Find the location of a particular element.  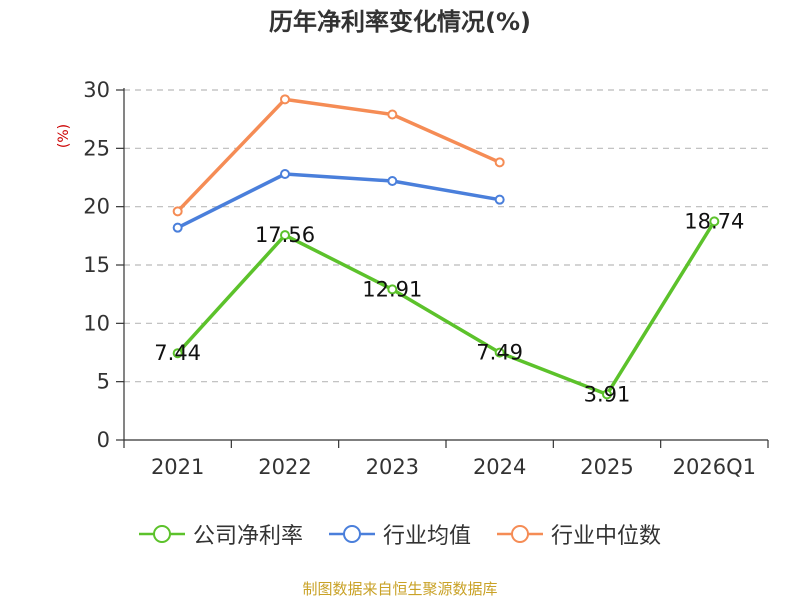

y-tick-label: 0 is located at coordinates (103, 440).